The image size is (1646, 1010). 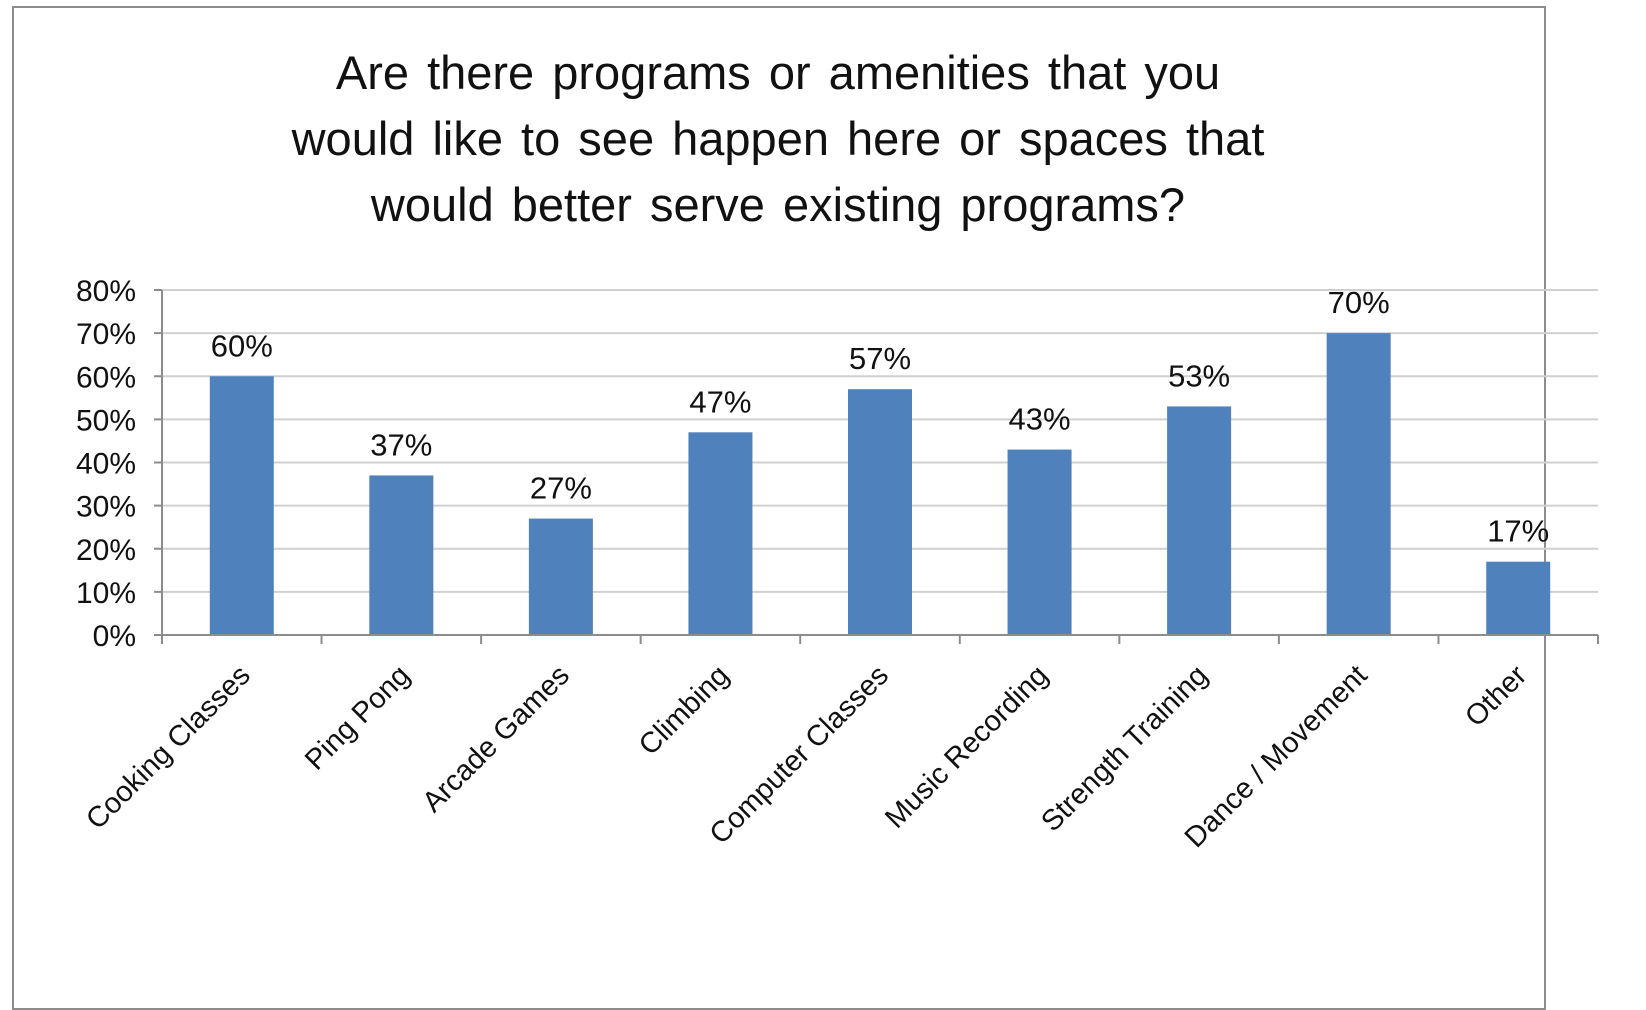 I want to click on category-label: Strength Training, so click(x=1124, y=748).